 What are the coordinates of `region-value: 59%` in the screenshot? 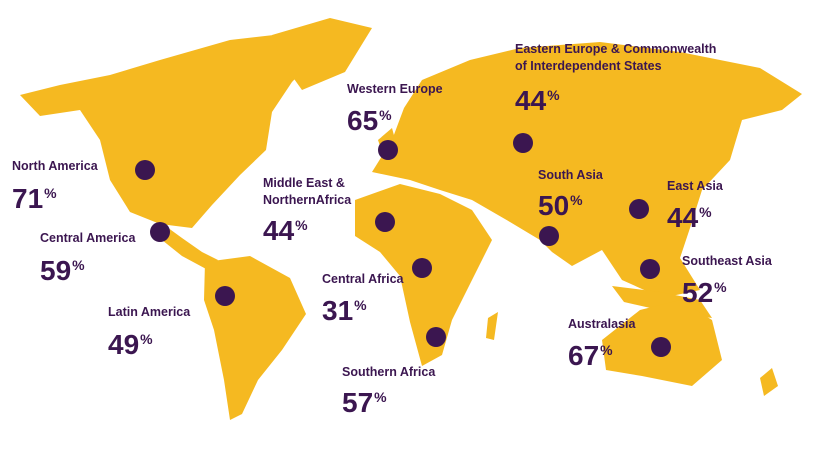 It's located at (62, 270).